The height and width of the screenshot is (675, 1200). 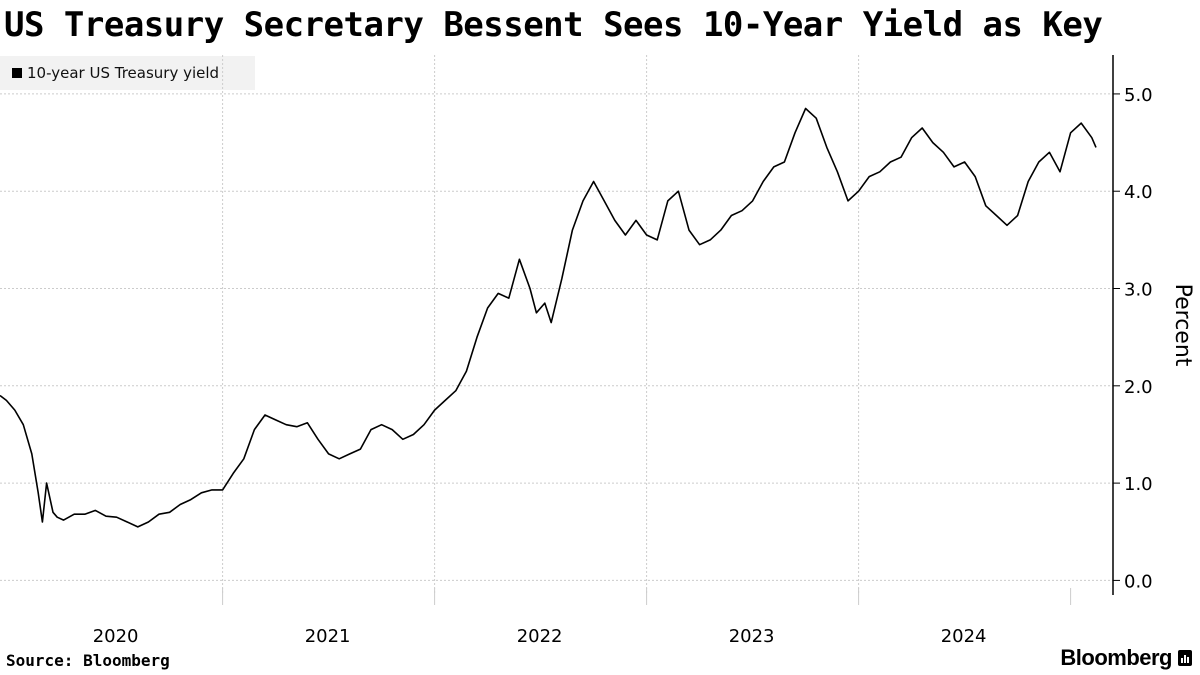 I want to click on x-tick-label: 2021, so click(x=328, y=636).